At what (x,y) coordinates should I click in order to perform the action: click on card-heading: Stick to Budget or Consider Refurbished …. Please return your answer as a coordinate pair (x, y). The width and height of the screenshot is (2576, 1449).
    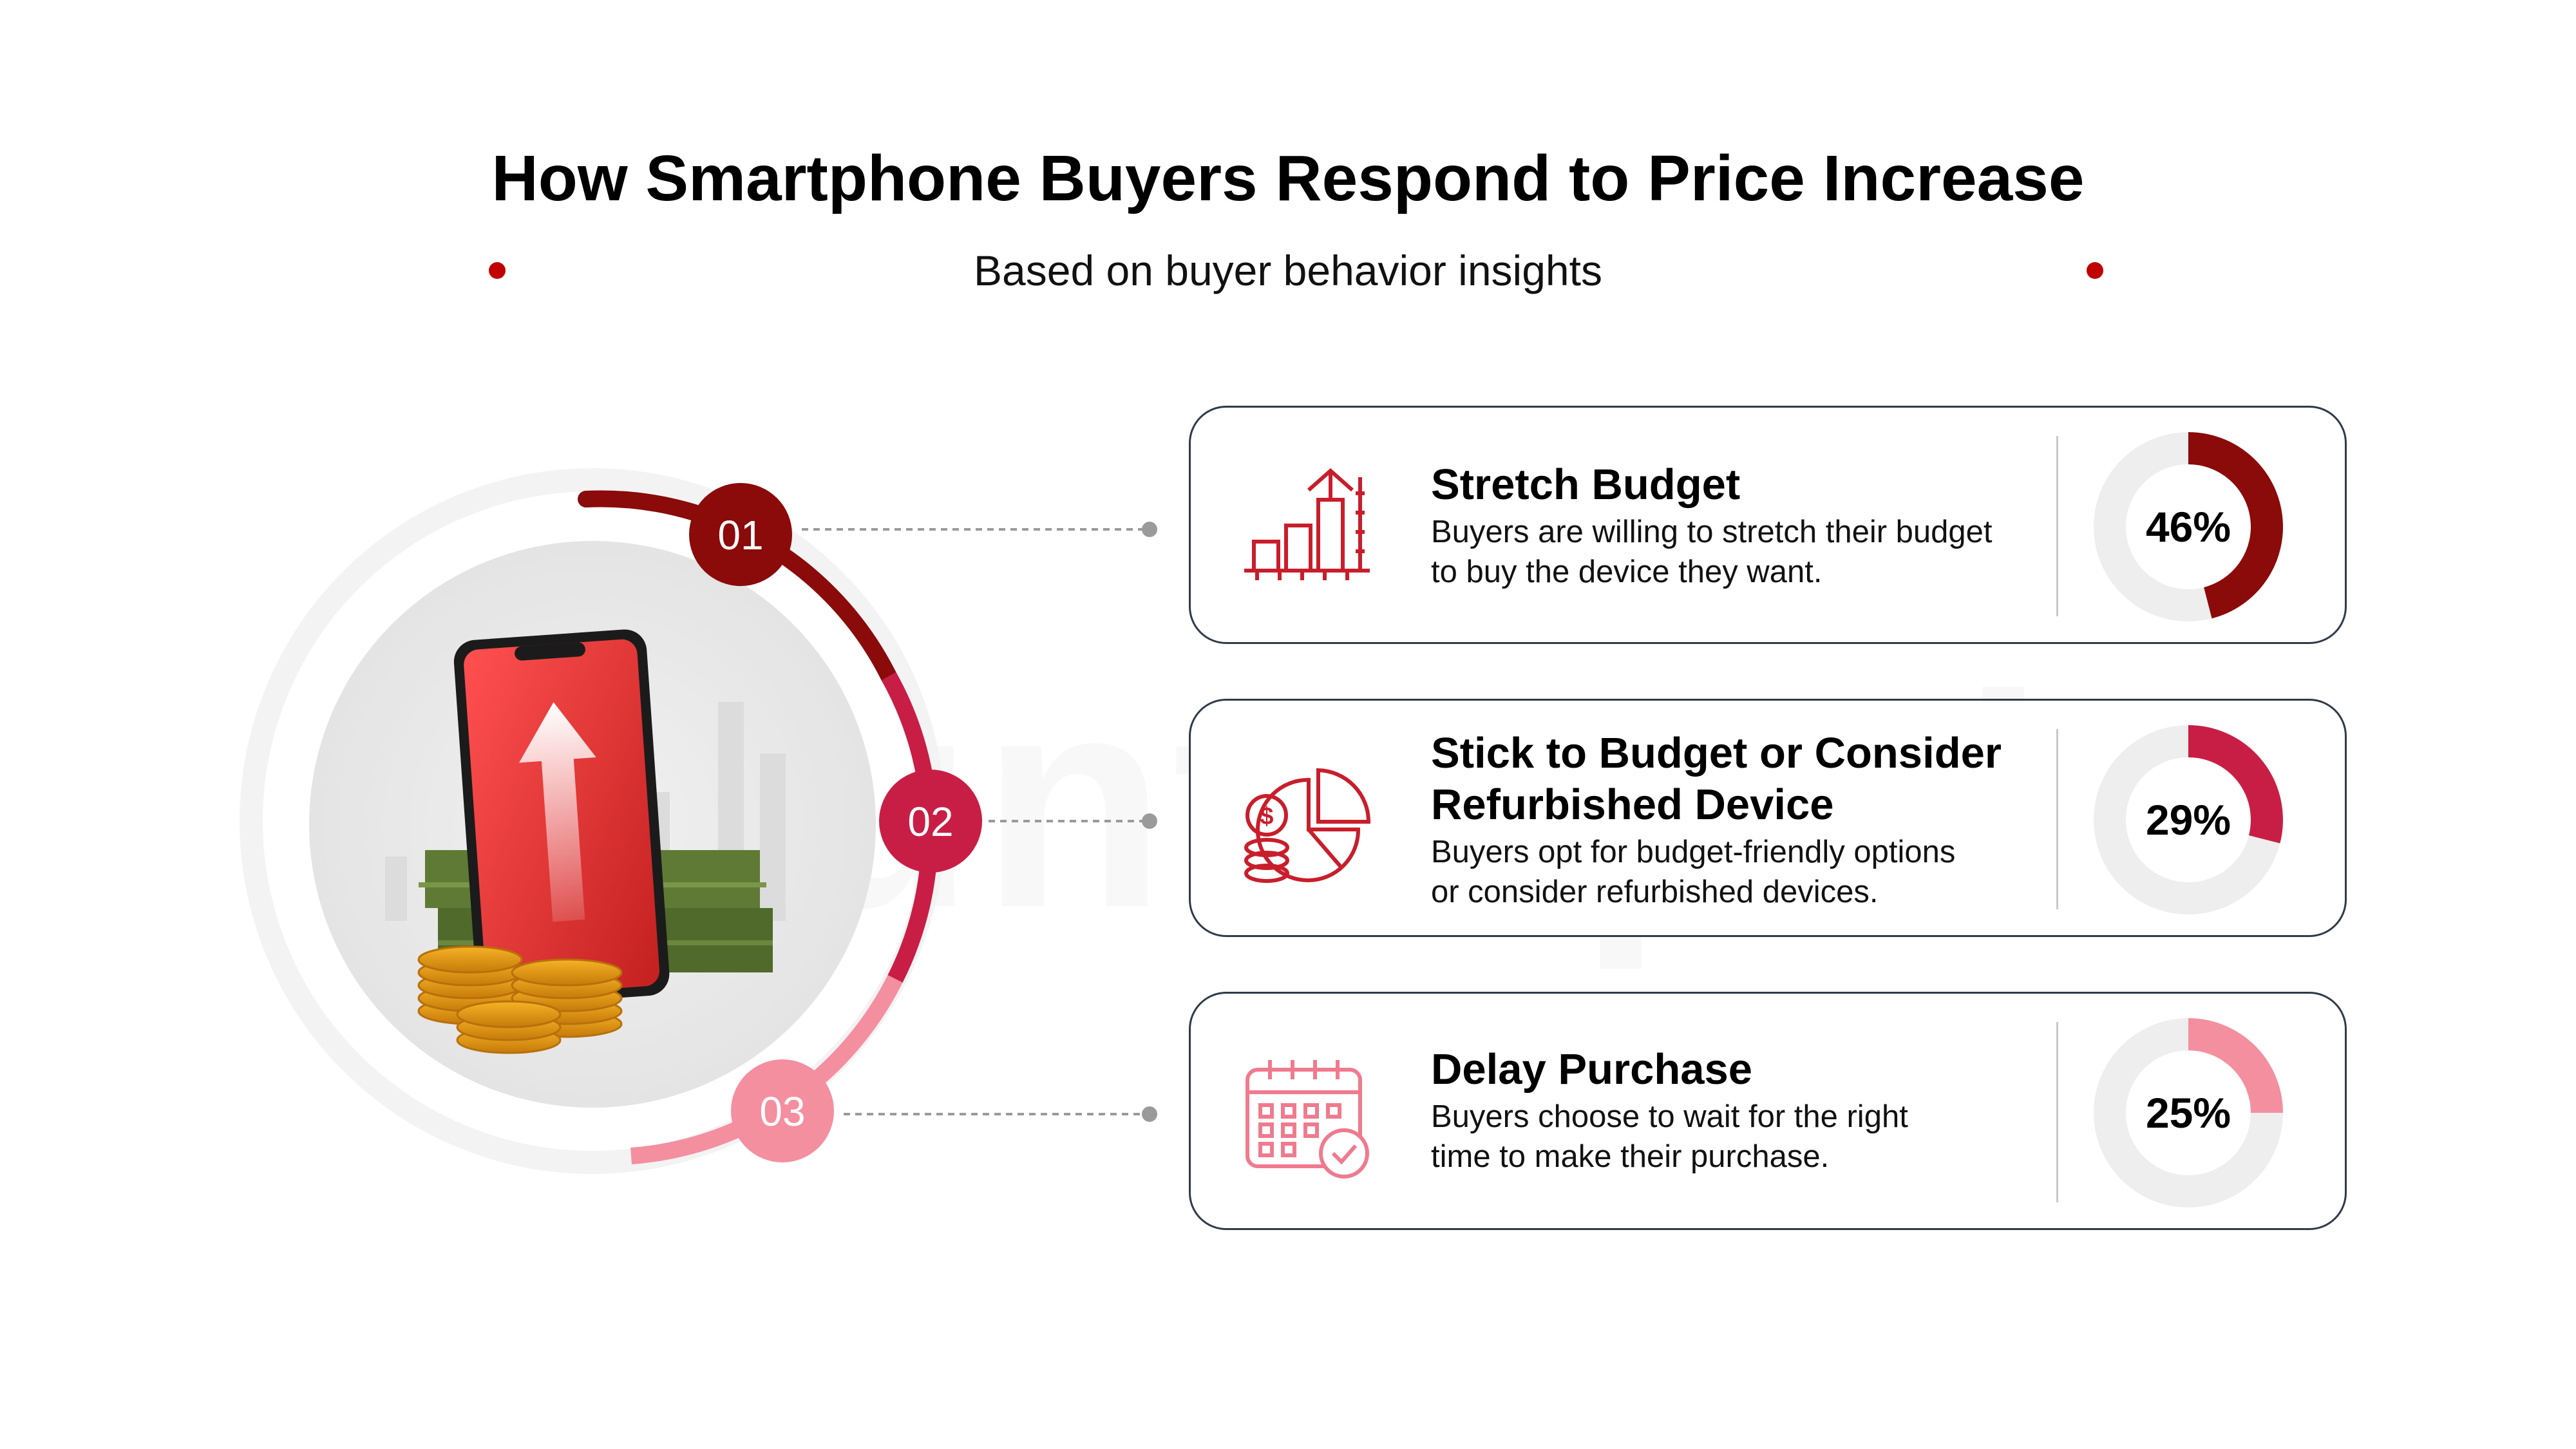
    Looking at the image, I should click on (1733, 780).